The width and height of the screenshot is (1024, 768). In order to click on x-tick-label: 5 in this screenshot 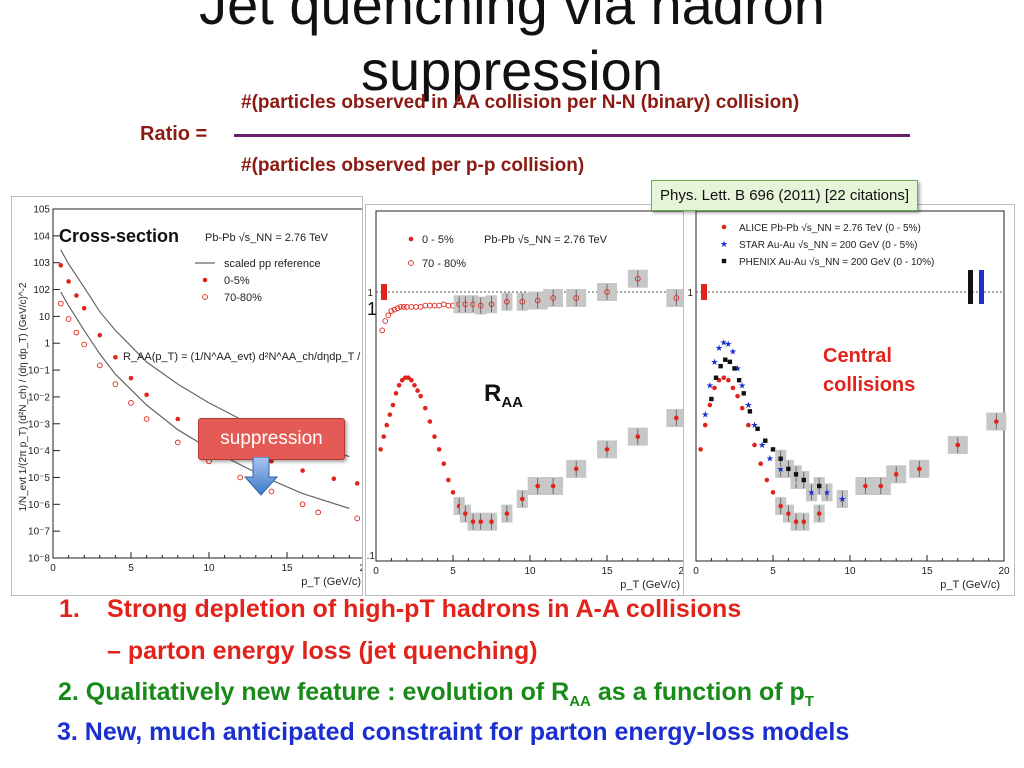, I will do `click(131, 568)`.